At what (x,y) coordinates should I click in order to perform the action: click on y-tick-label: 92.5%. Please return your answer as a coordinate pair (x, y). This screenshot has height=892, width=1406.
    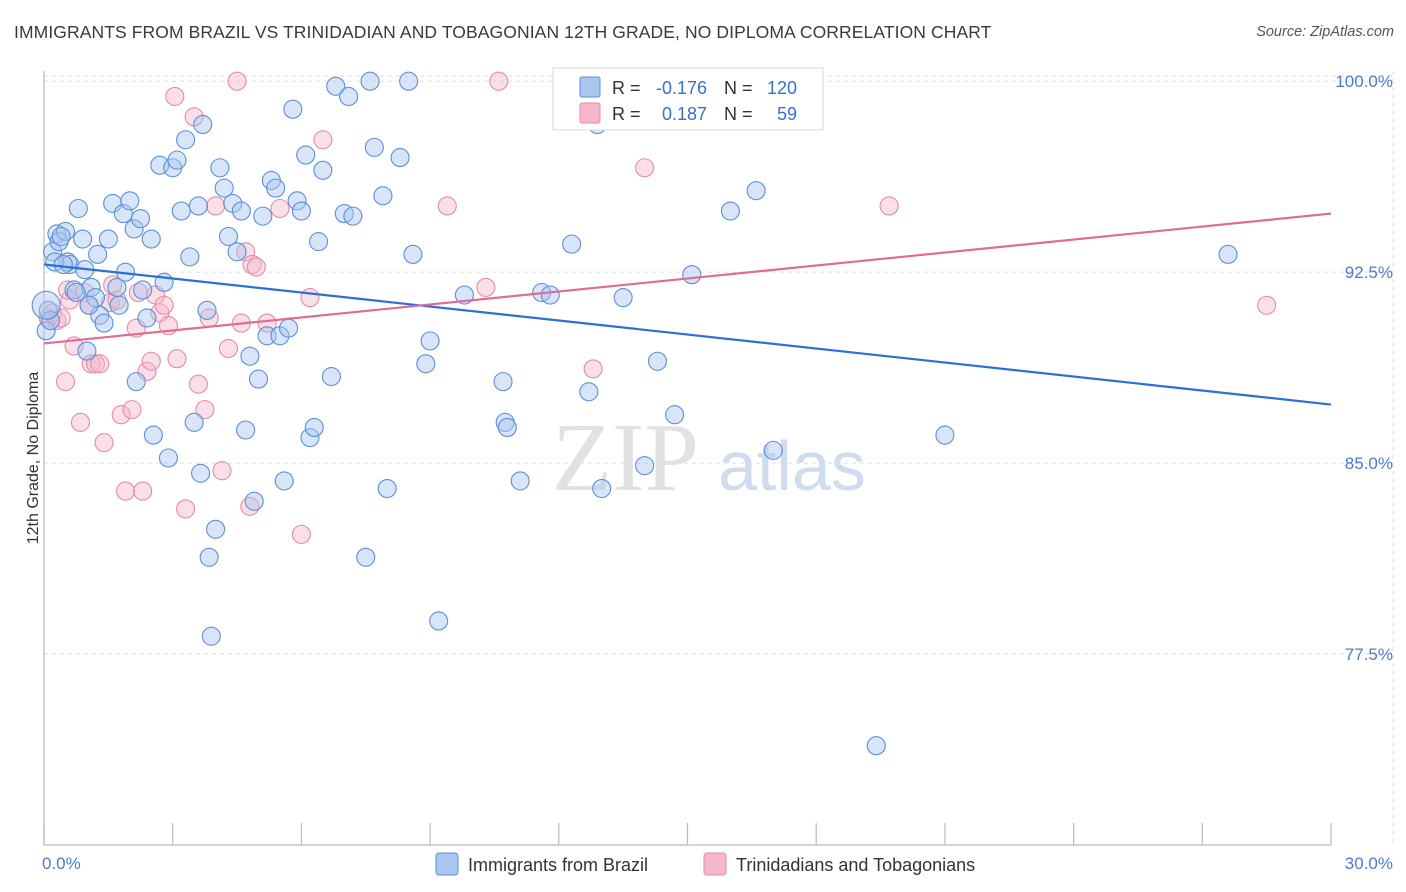
    Looking at the image, I should click on (1369, 272).